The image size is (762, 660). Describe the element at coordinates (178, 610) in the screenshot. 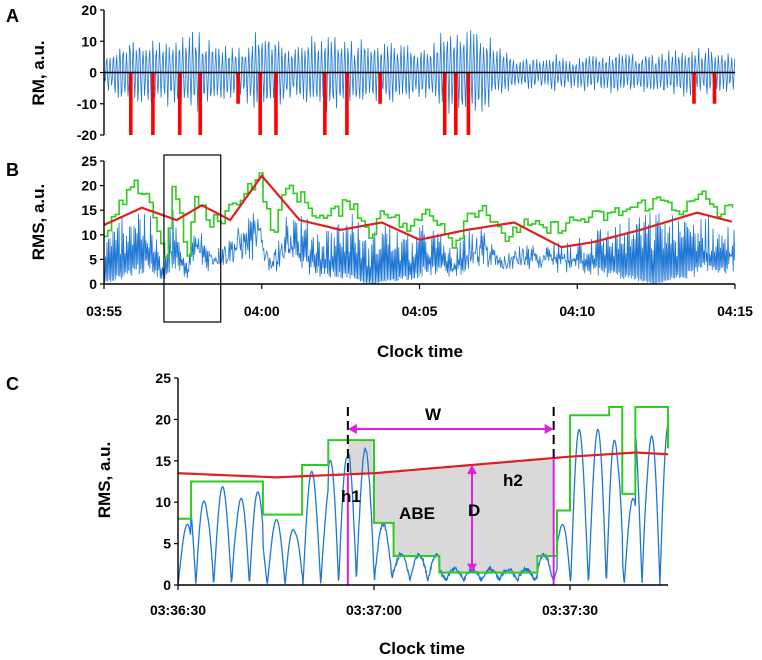

I see `rms-c-x-tick-label: 03:36:30` at that location.